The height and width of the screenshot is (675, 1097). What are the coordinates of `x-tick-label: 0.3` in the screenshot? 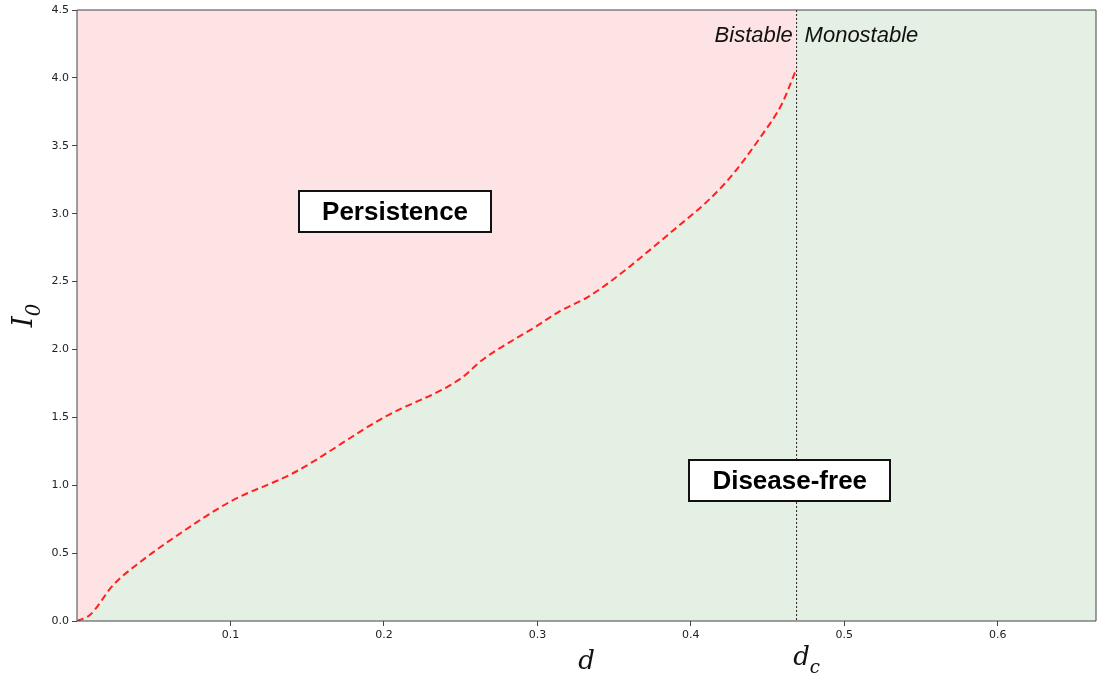 It's located at (537, 635).